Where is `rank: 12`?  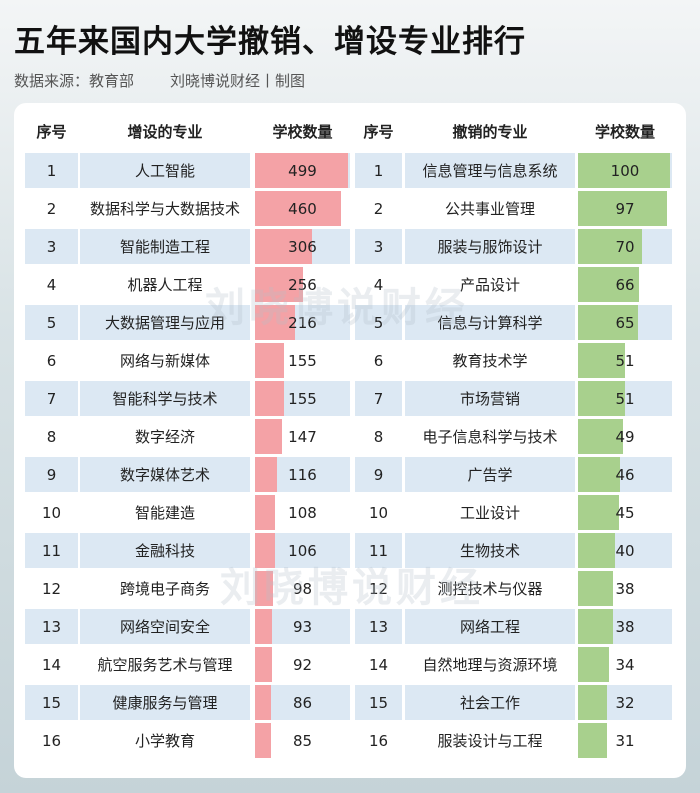 rank: 12 is located at coordinates (51, 588).